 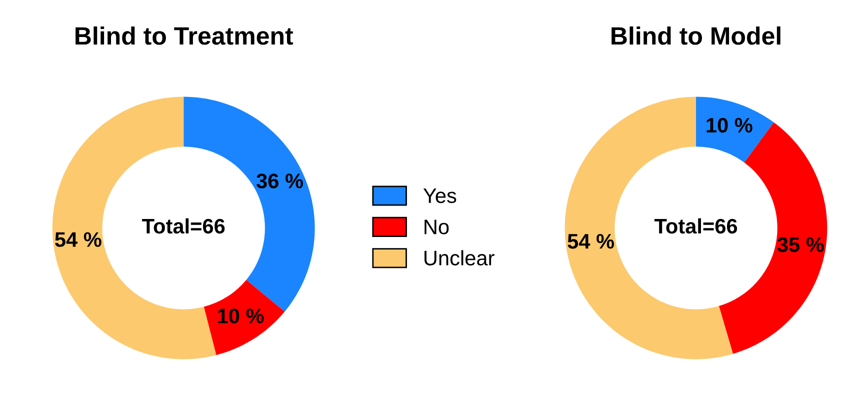 I want to click on legend-label: Unclear, so click(x=459, y=258).